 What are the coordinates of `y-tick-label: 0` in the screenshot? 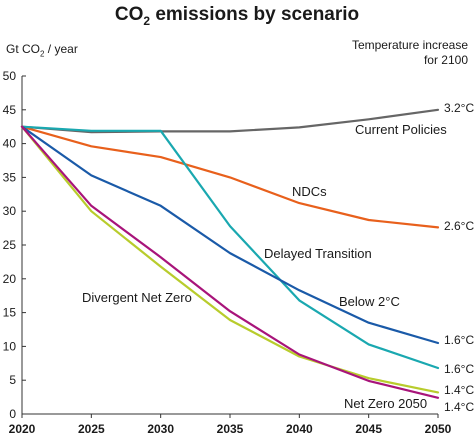 It's located at (12, 414).